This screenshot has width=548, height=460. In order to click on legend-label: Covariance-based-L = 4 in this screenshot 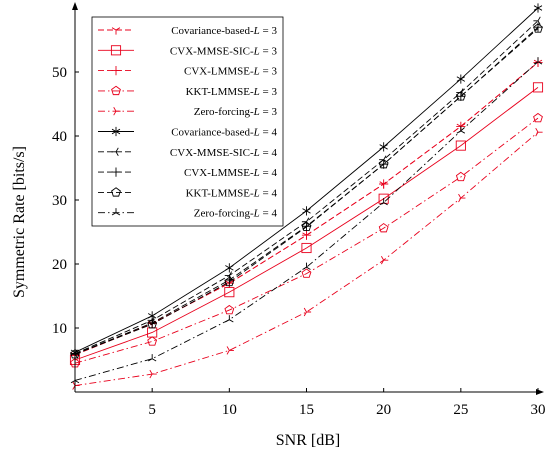, I will do `click(224, 133)`.